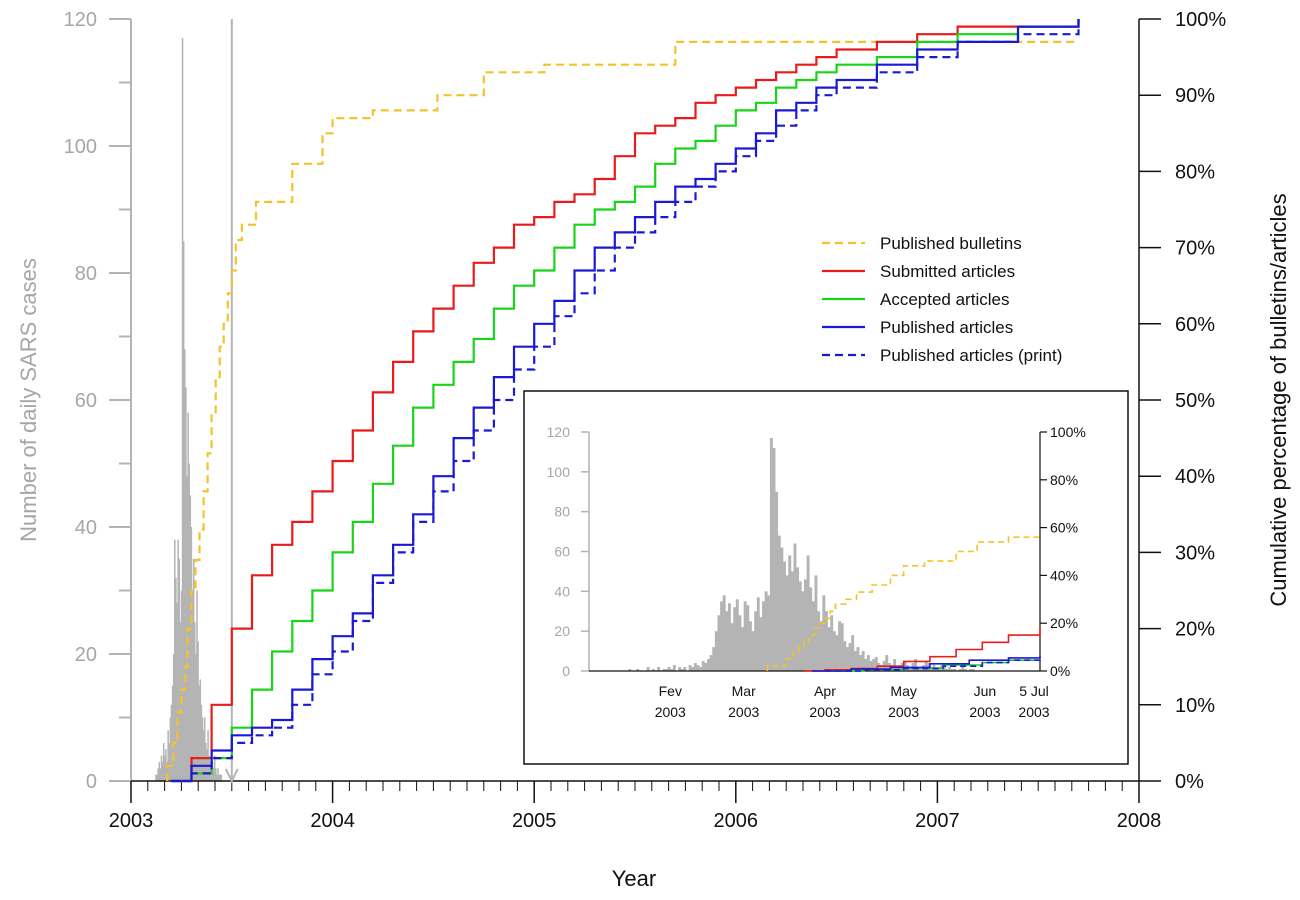 The width and height of the screenshot is (1300, 900). Describe the element at coordinates (1195, 401) in the screenshot. I see `y-right-tick-label: 50%` at that location.